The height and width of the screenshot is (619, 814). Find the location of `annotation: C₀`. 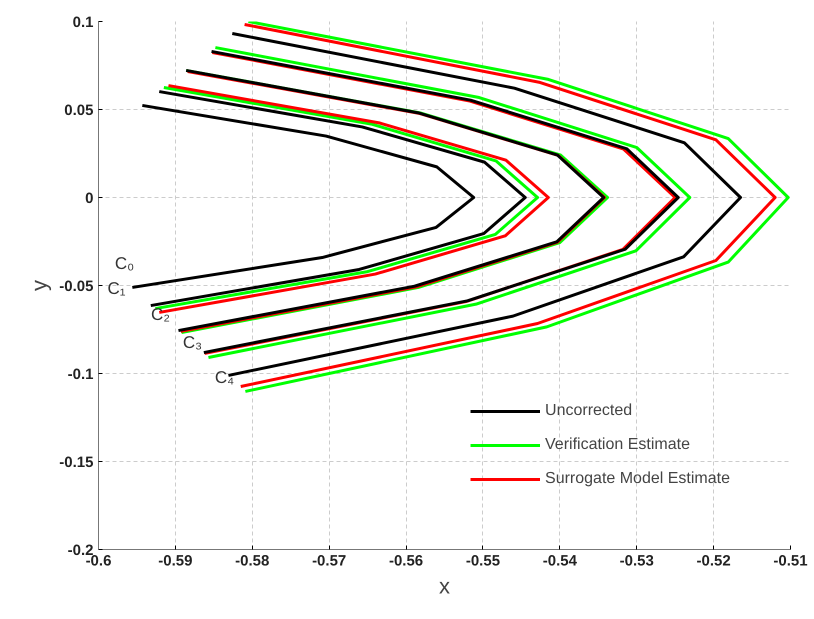

annotation: C₀ is located at coordinates (124, 263).